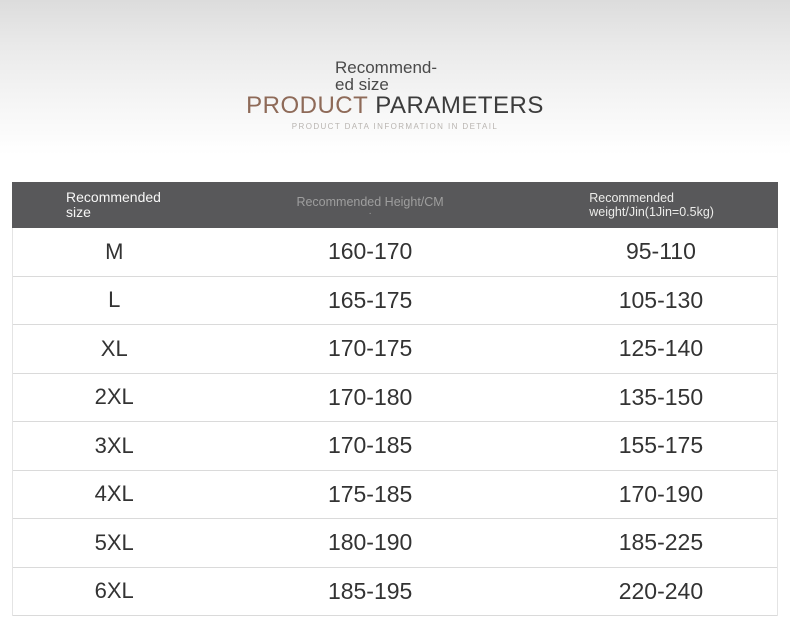 Image resolution: width=790 pixels, height=628 pixels. Describe the element at coordinates (459, 105) in the screenshot. I see `page-title-rest: PARAMETERS` at that location.